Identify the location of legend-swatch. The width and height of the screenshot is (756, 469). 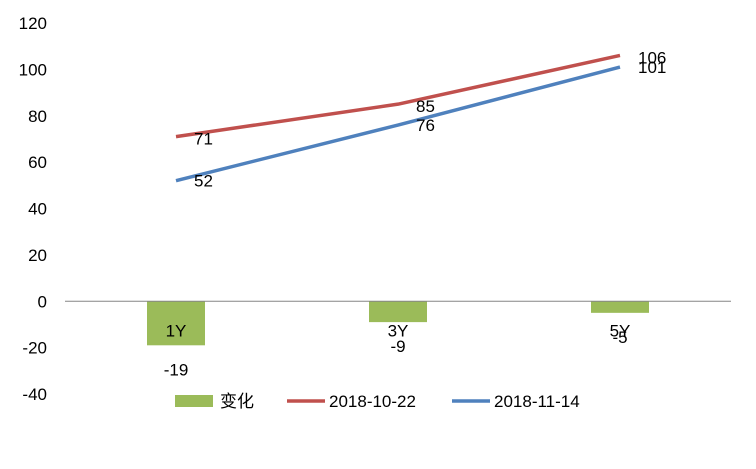
(194, 401).